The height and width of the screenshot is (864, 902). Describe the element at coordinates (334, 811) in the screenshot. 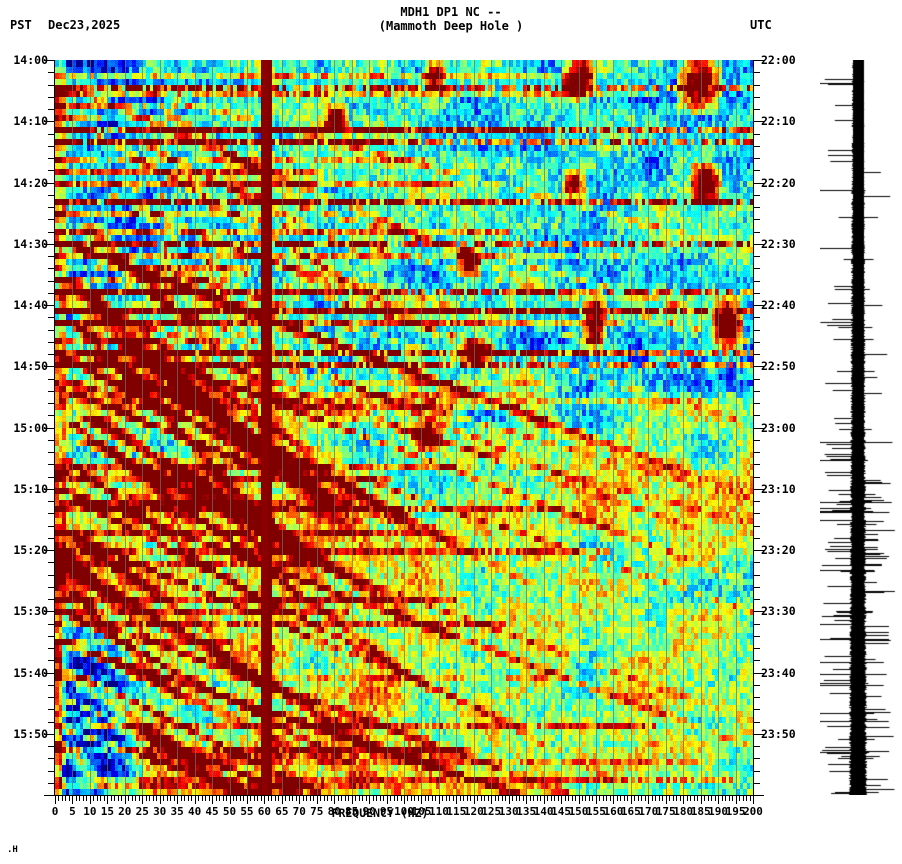

I see `freq-label: 80` at that location.